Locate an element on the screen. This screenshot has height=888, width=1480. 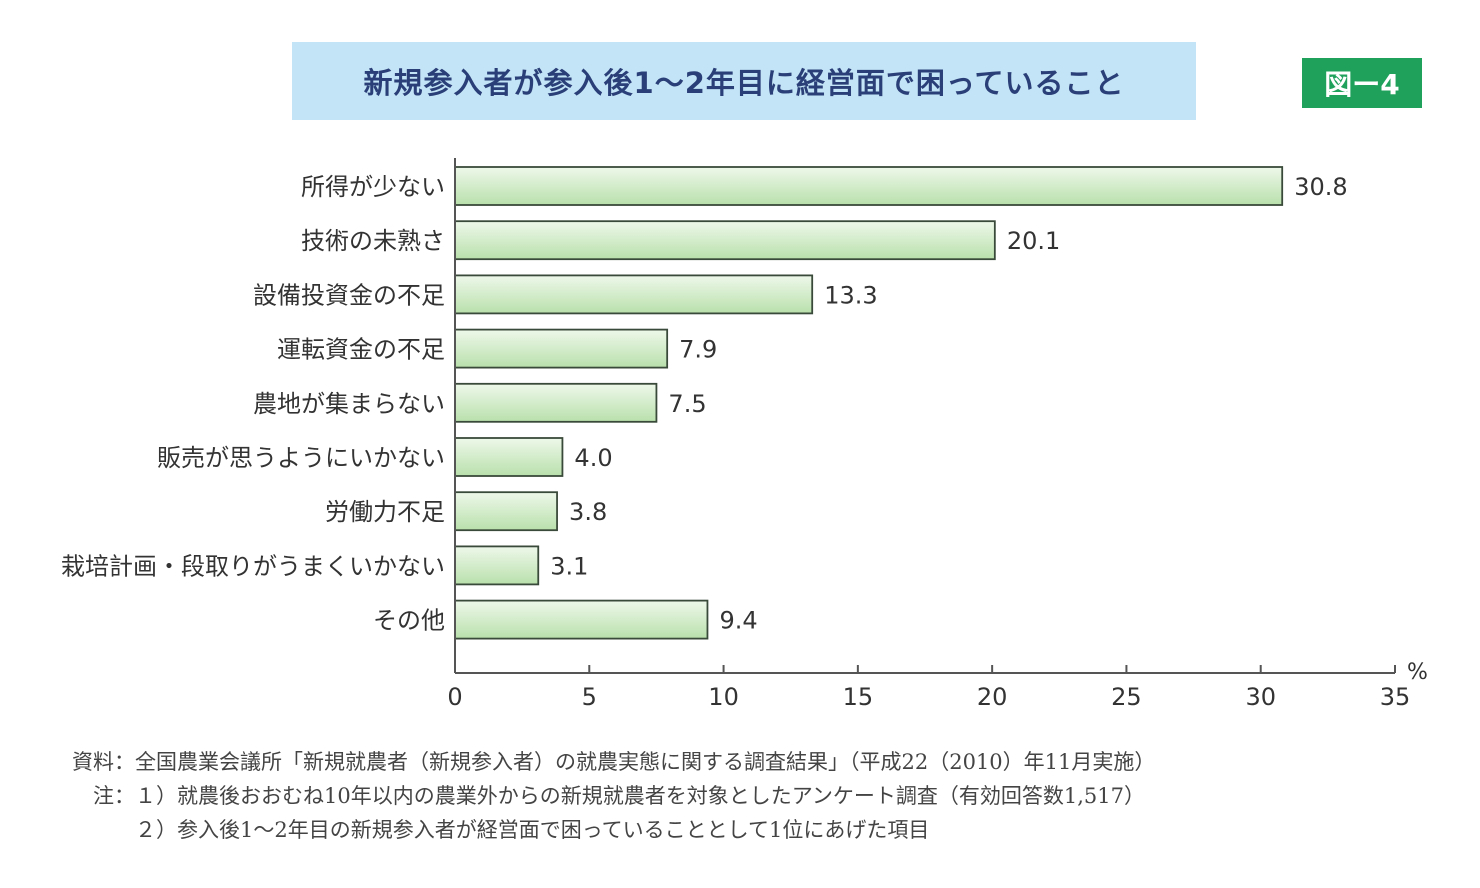
category-label: その他 is located at coordinates (409, 621).